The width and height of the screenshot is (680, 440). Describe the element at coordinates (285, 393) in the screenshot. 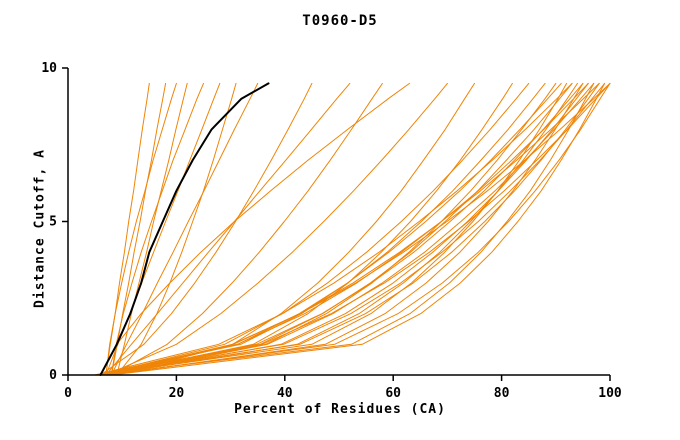

I see `x-tick-label: 40` at that location.